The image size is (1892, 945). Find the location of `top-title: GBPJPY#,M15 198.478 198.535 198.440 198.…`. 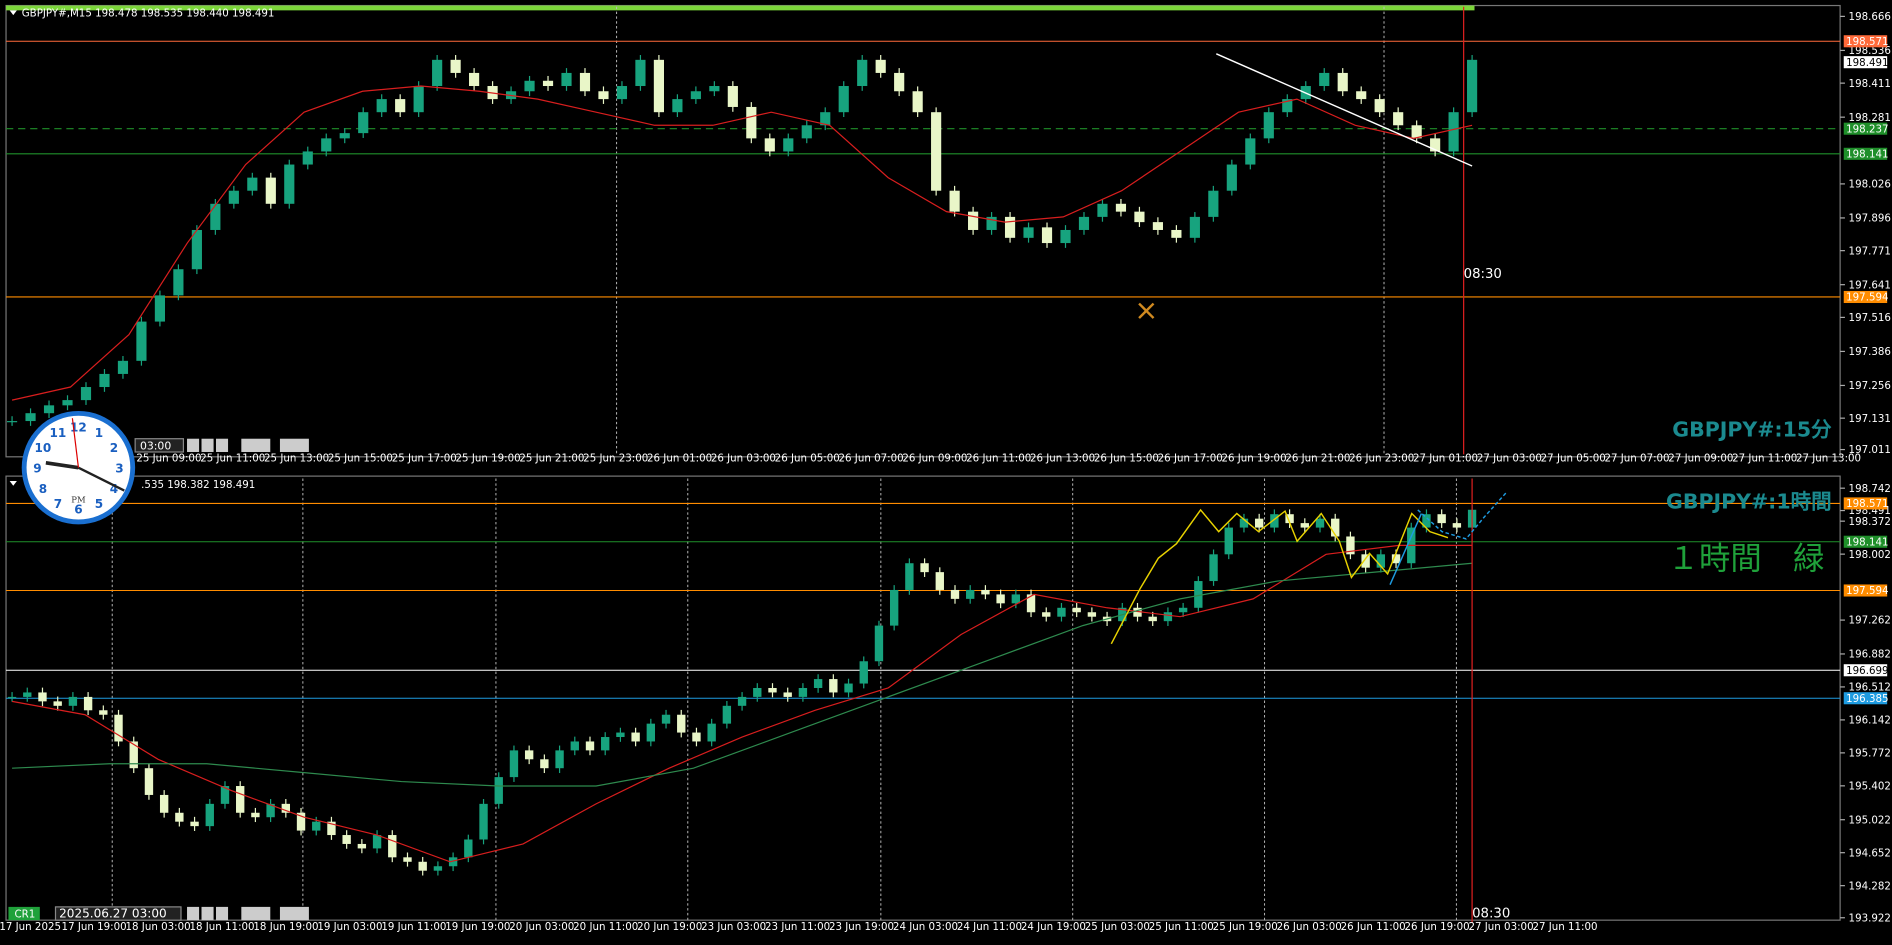

top-title: GBPJPY#,M15 198.478 198.535 198.440 198.… is located at coordinates (148, 13).